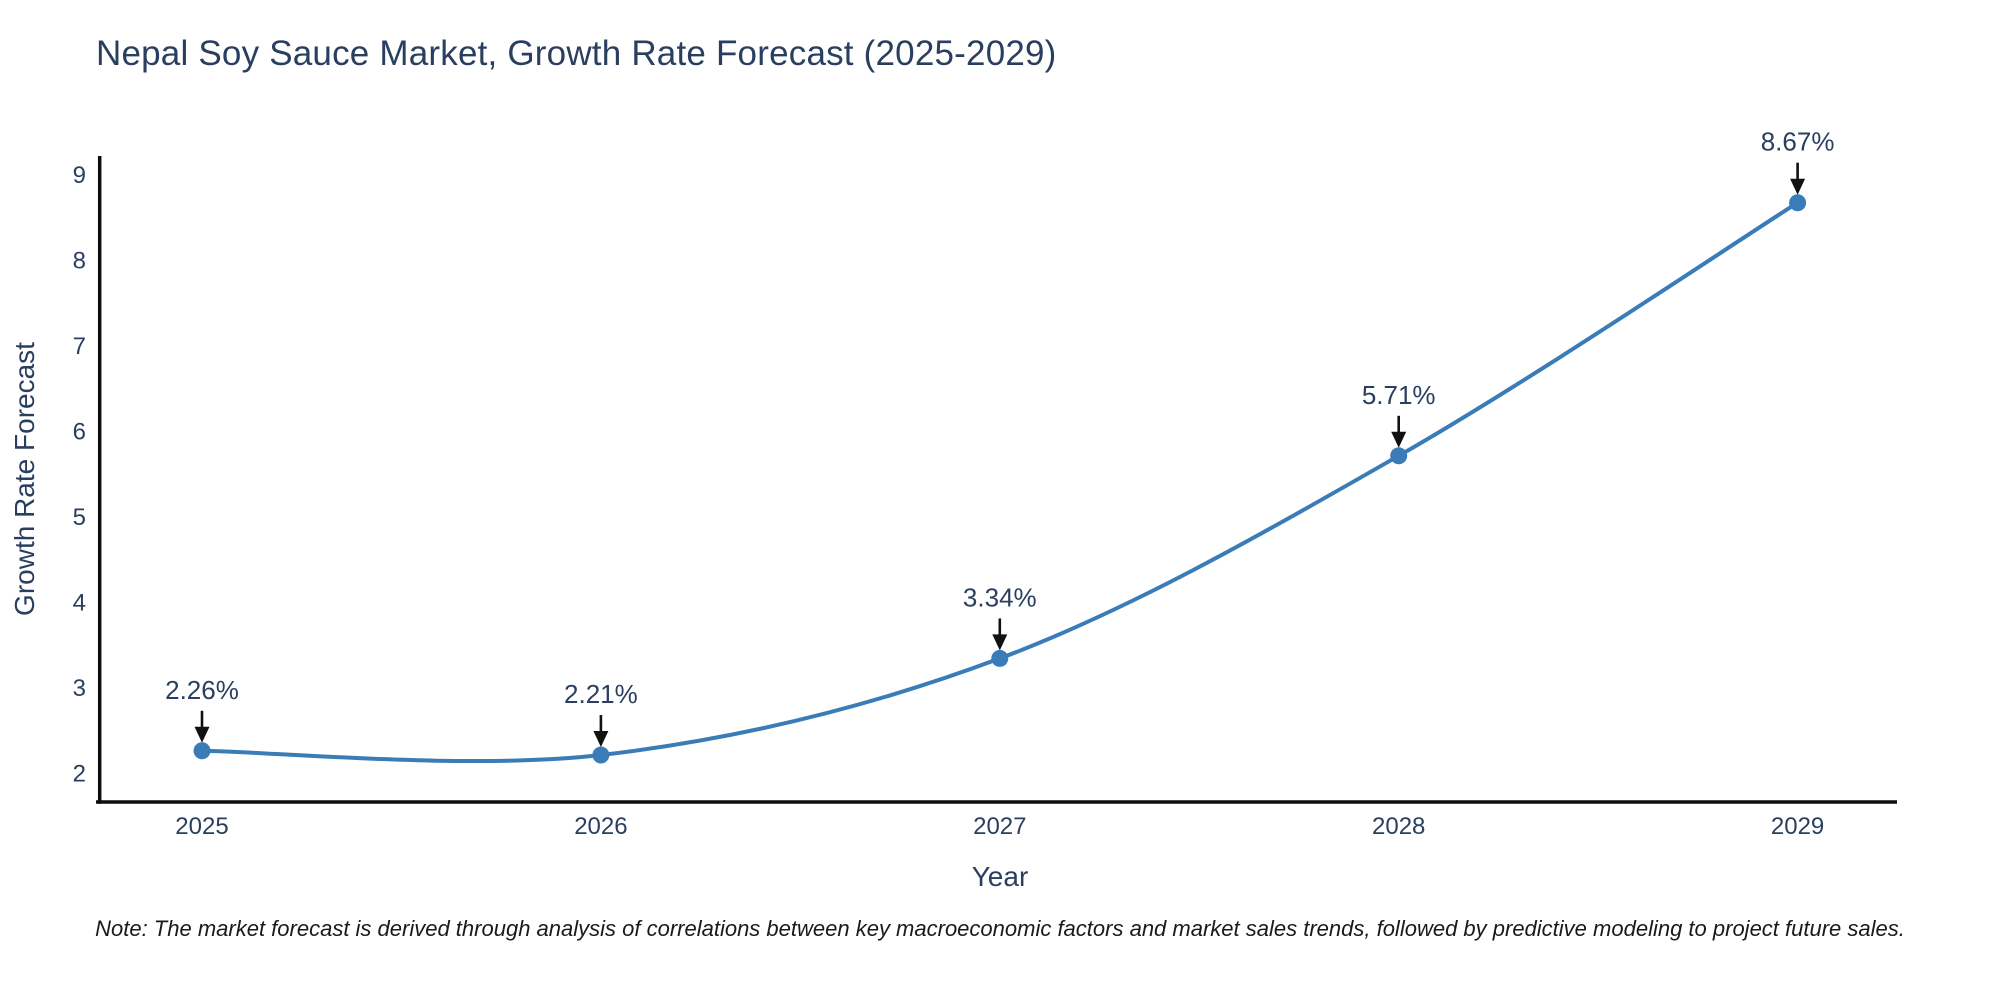 The width and height of the screenshot is (2000, 1000). I want to click on y-tick-label: 4, so click(79, 603).